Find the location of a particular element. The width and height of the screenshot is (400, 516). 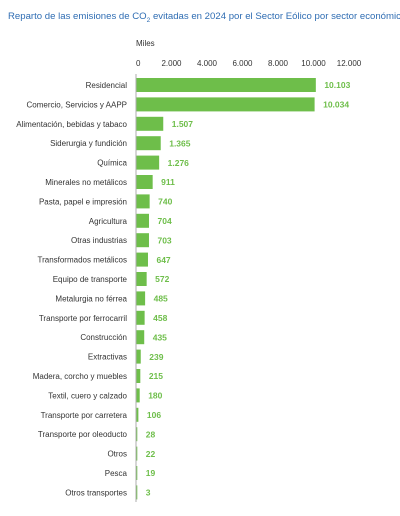

category-label: Pasta, papel e impresión is located at coordinates (83, 201).